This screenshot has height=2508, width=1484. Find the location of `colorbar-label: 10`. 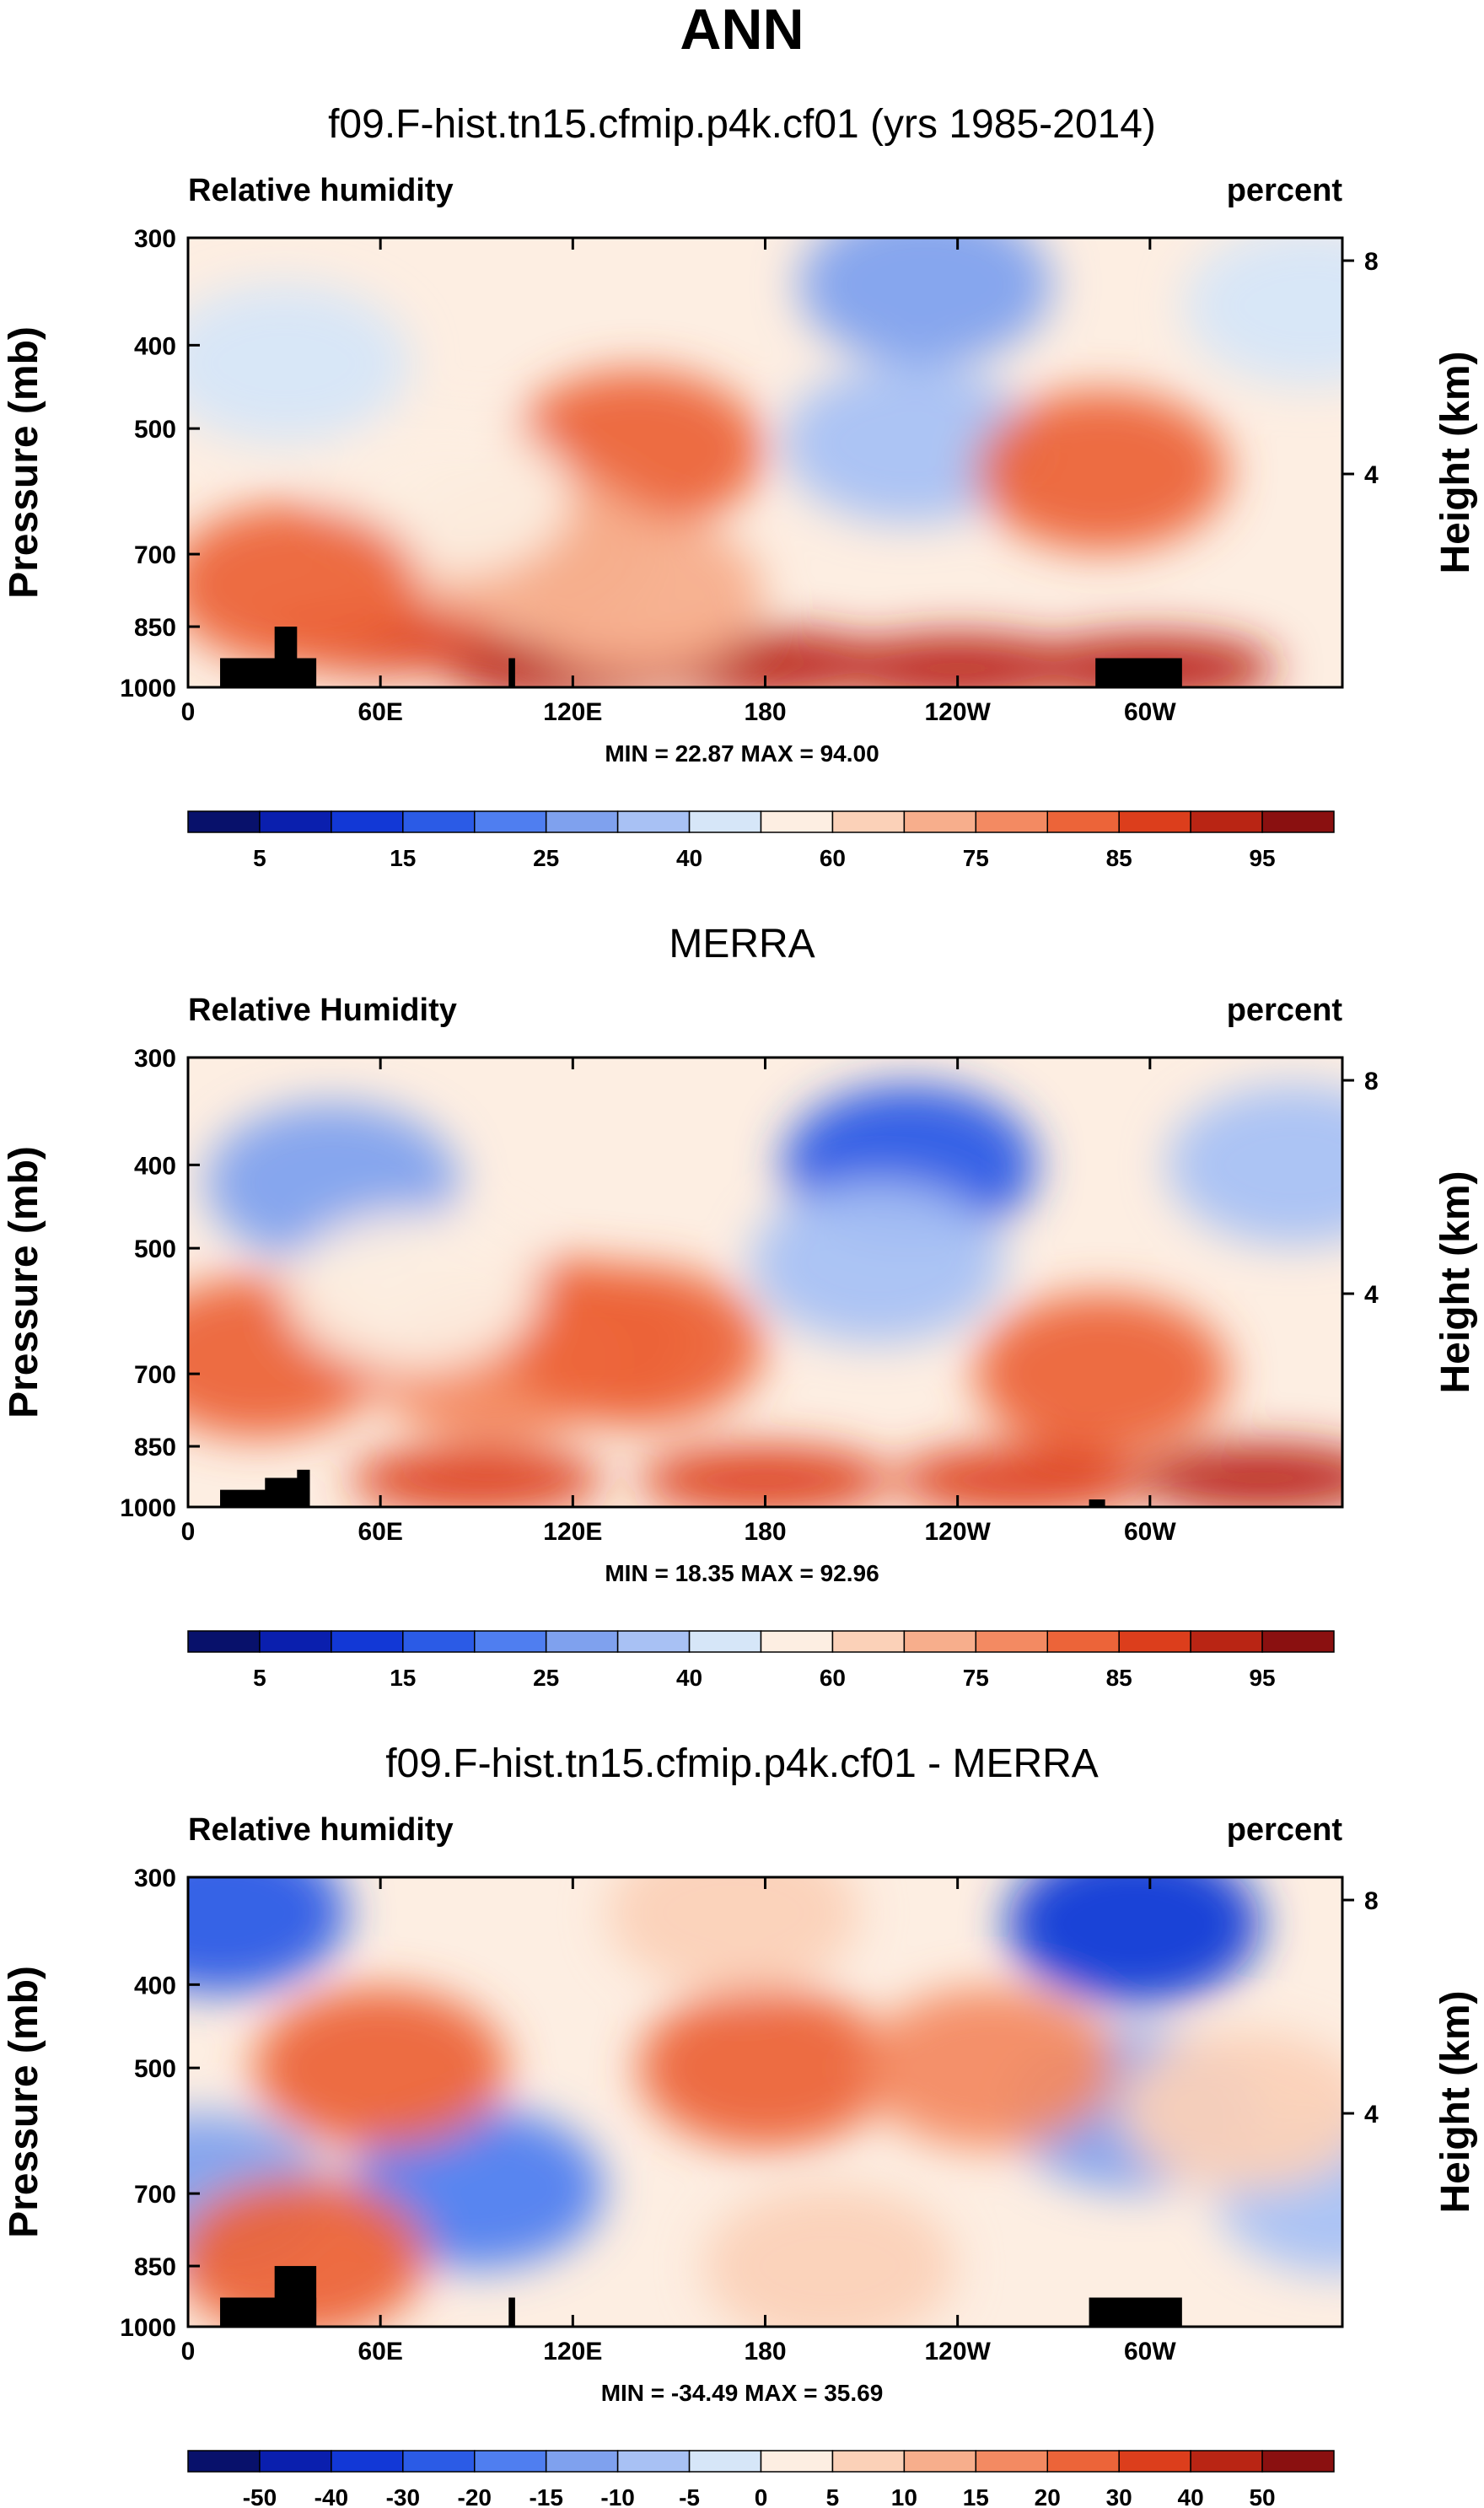

colorbar-label: 10 is located at coordinates (904, 2496).